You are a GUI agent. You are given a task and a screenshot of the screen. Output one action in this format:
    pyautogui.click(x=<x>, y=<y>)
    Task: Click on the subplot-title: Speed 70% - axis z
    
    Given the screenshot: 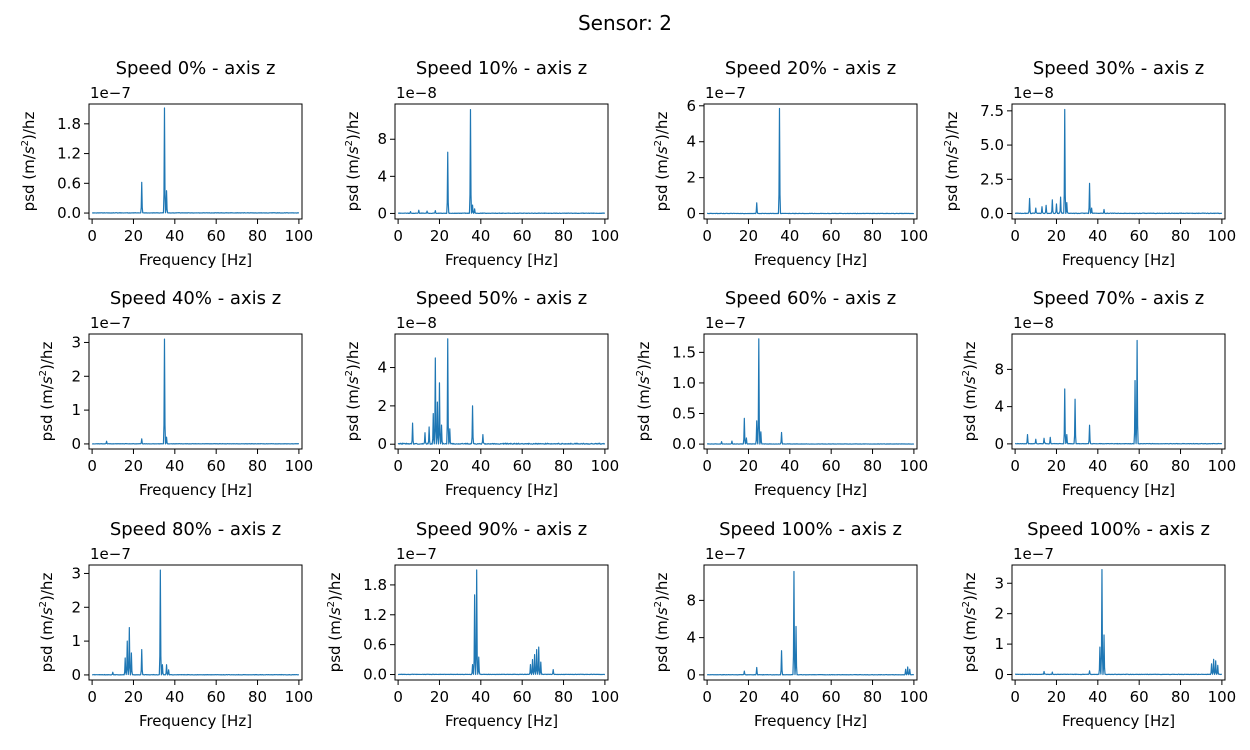 What is the action you would take?
    pyautogui.click(x=1118, y=298)
    